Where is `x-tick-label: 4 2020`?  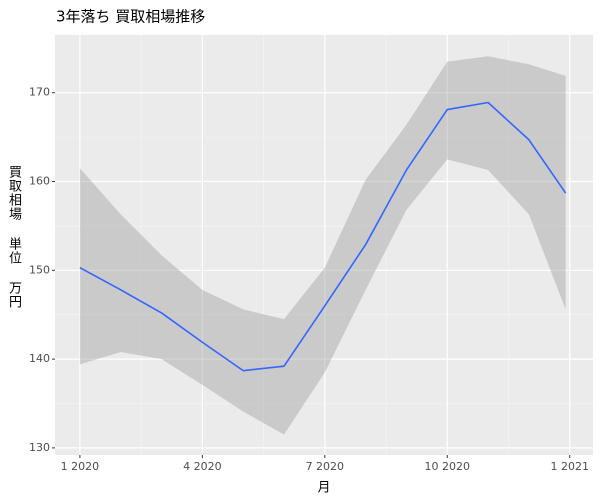 x-tick-label: 4 2020 is located at coordinates (202, 466).